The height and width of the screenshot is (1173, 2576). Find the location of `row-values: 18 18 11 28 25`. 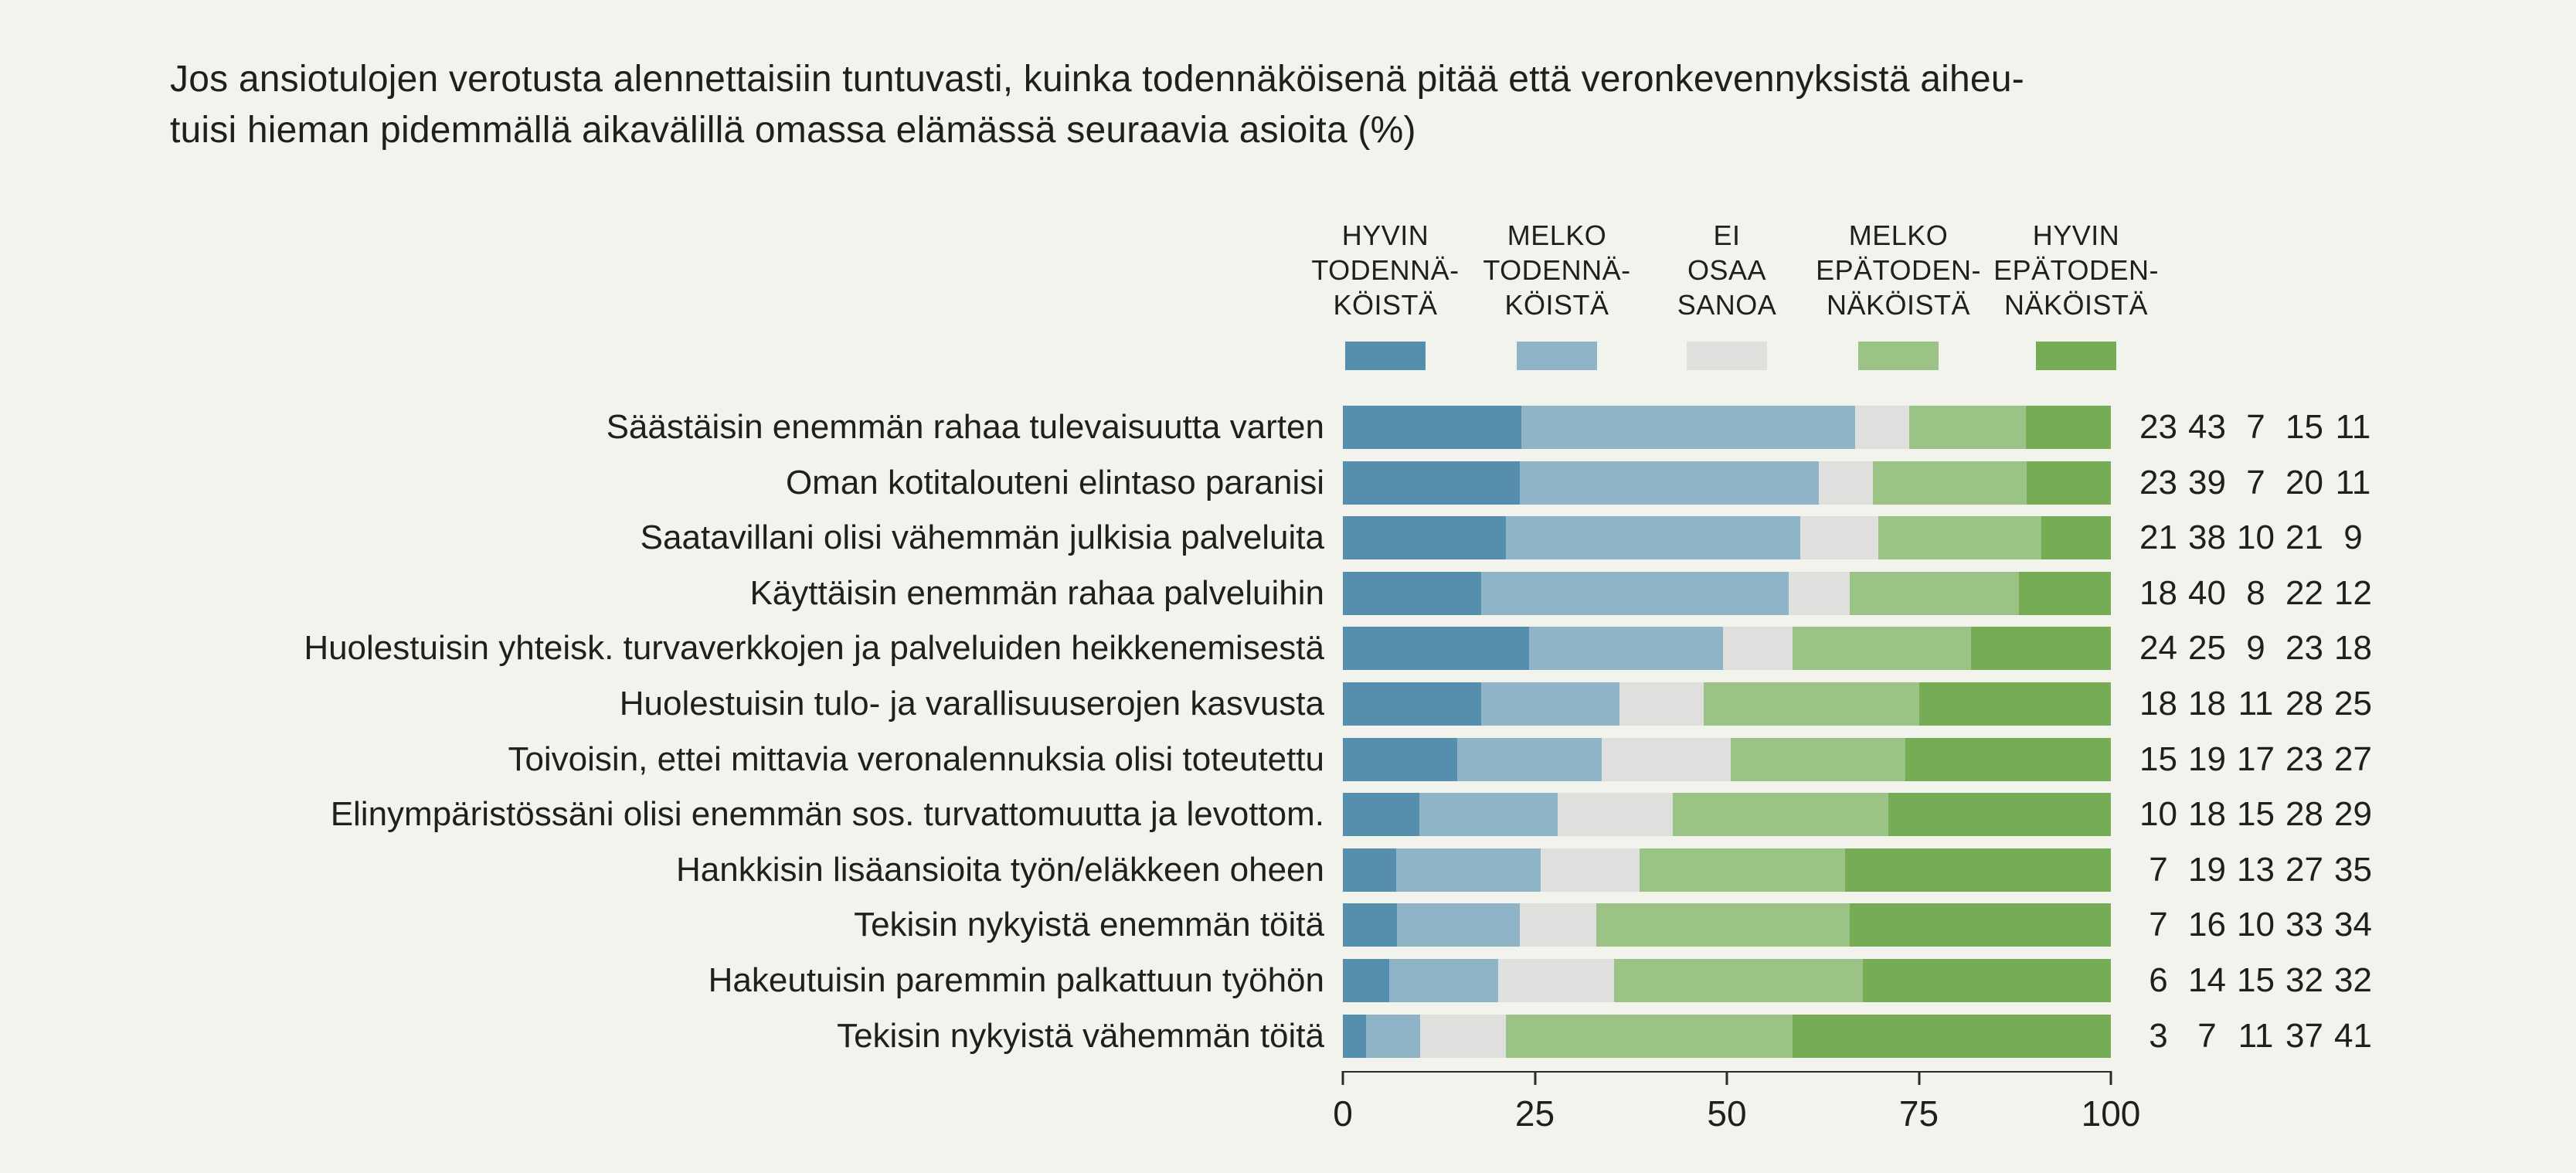

row-values: 18 18 11 28 25 is located at coordinates (2255, 704).